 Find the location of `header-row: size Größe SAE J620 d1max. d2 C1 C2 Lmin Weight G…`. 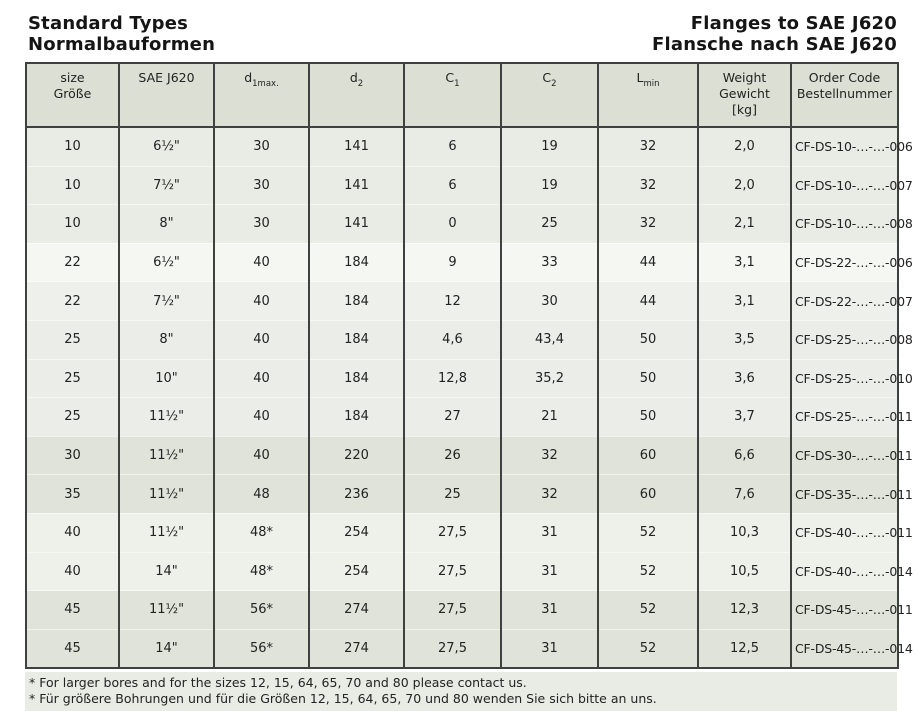

header-row: size Größe SAE J620 d1max. d2 C1 C2 Lmin Weight G… is located at coordinates (462, 95).